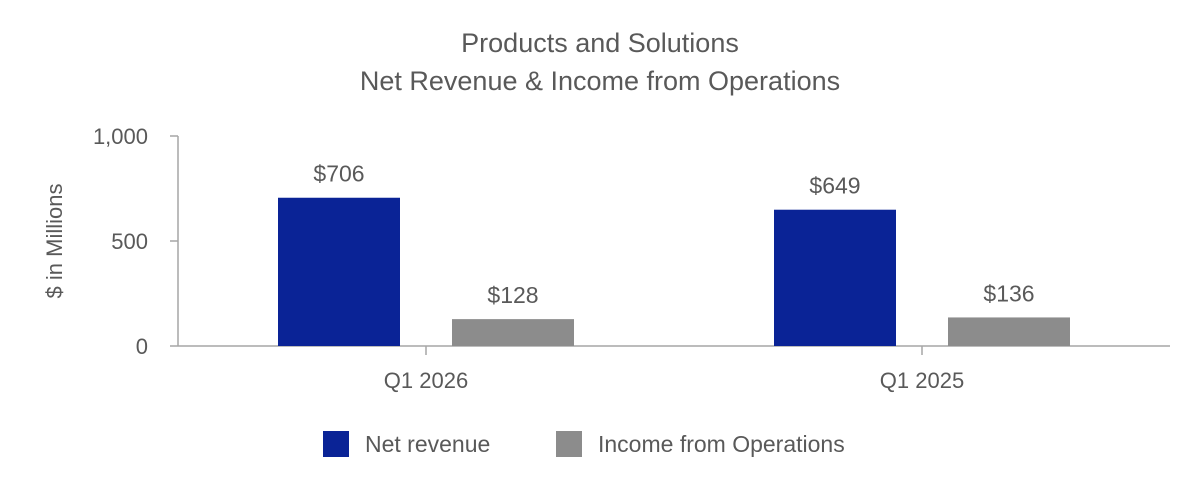 The width and height of the screenshot is (1200, 500). Describe the element at coordinates (120, 136) in the screenshot. I see `y-tick-label: 1,000` at that location.